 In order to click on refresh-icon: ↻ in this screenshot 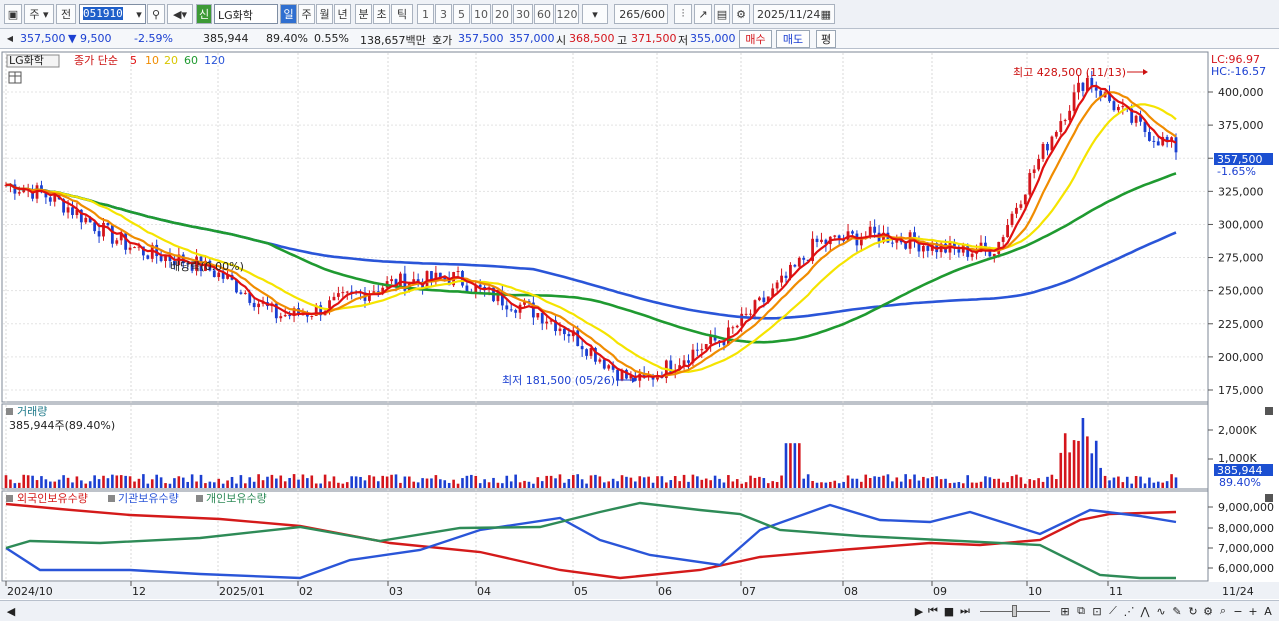, I will do `click(1193, 611)`.